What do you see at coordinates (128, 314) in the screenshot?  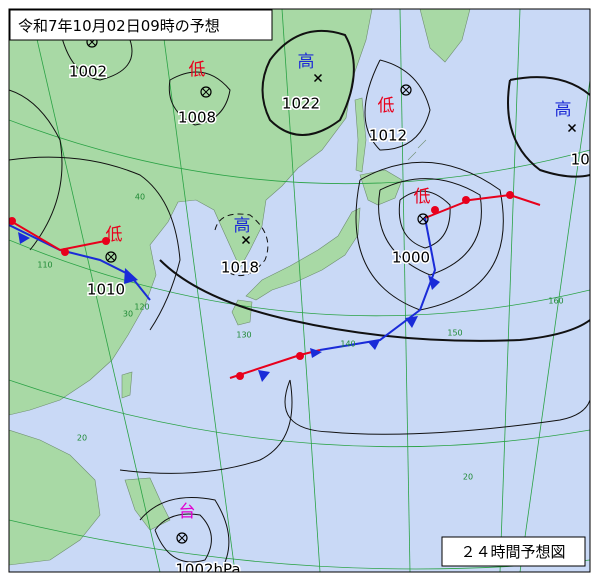 I see `grid-label: 30` at bounding box center [128, 314].